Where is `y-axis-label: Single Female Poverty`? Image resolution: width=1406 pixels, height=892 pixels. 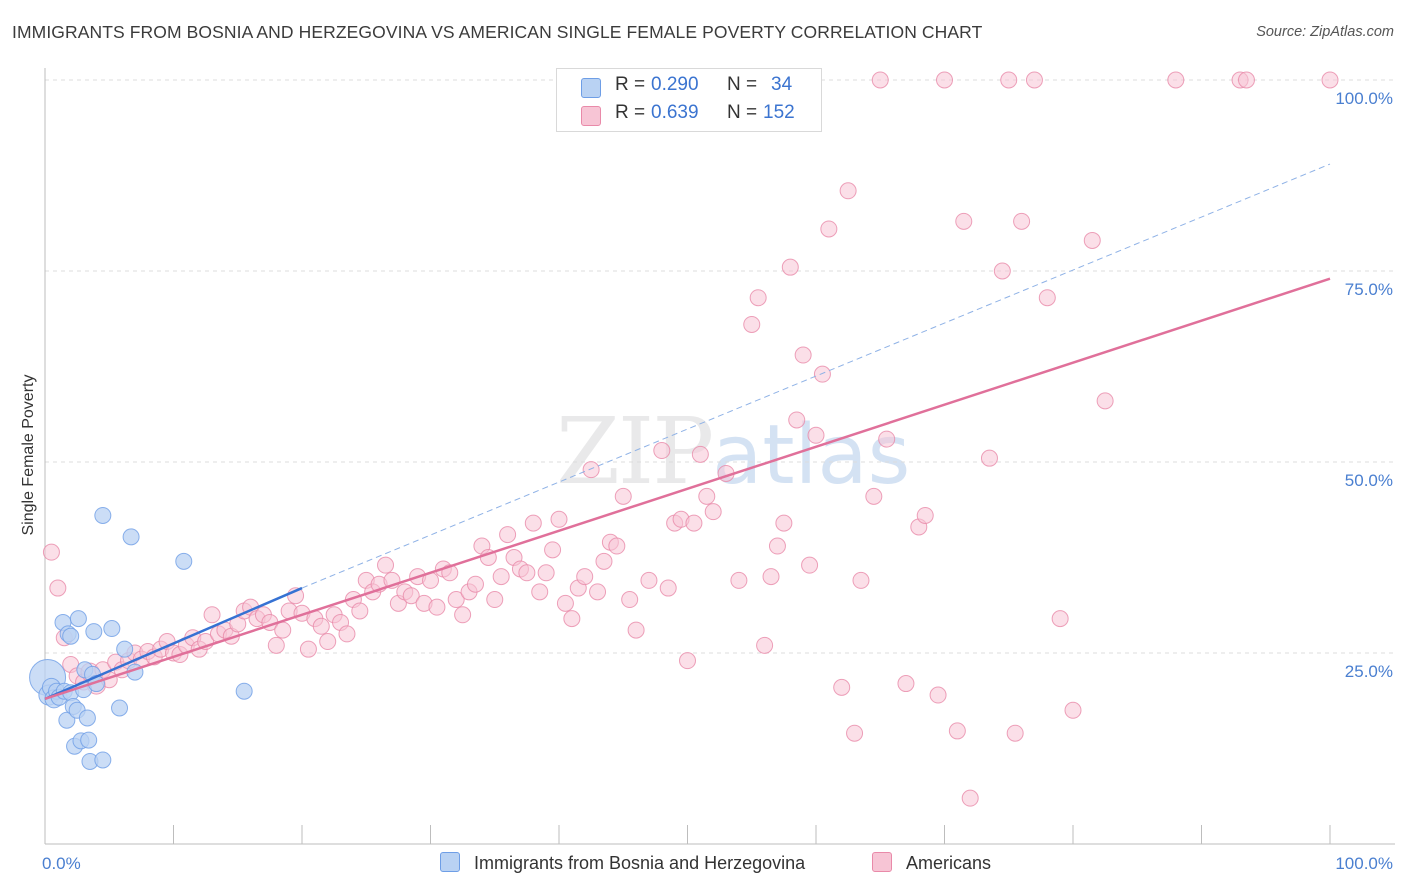 y-axis-label: Single Female Poverty is located at coordinates (28, 455).